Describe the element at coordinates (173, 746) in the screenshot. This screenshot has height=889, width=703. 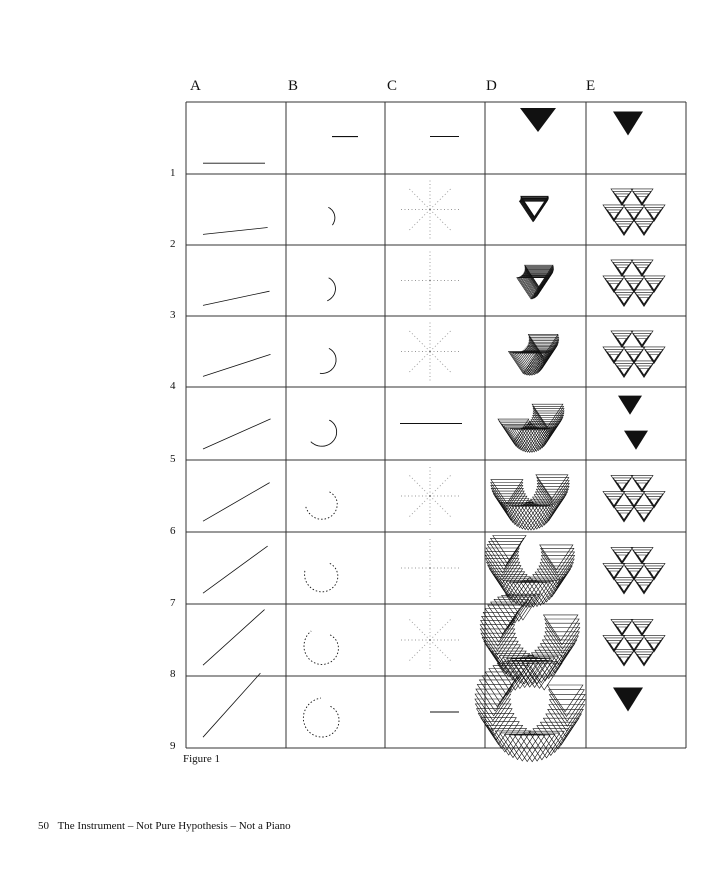
I see `row-label-9: 9` at that location.